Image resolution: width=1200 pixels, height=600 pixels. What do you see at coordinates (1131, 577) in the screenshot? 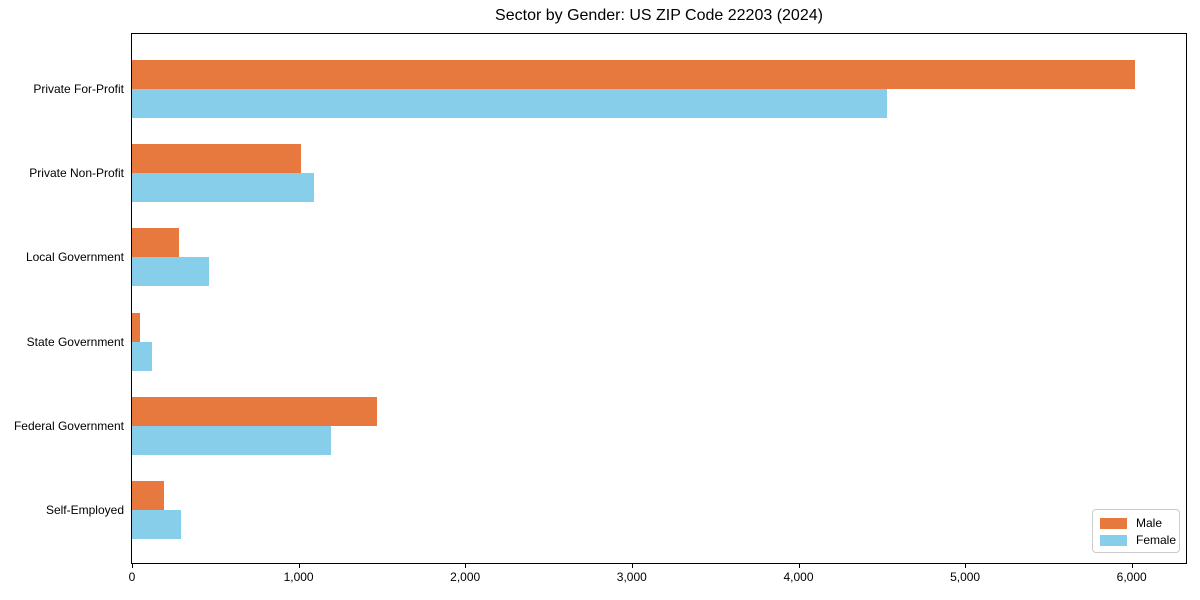
I see `x-tick-label-6-000: 6,000` at bounding box center [1131, 577].